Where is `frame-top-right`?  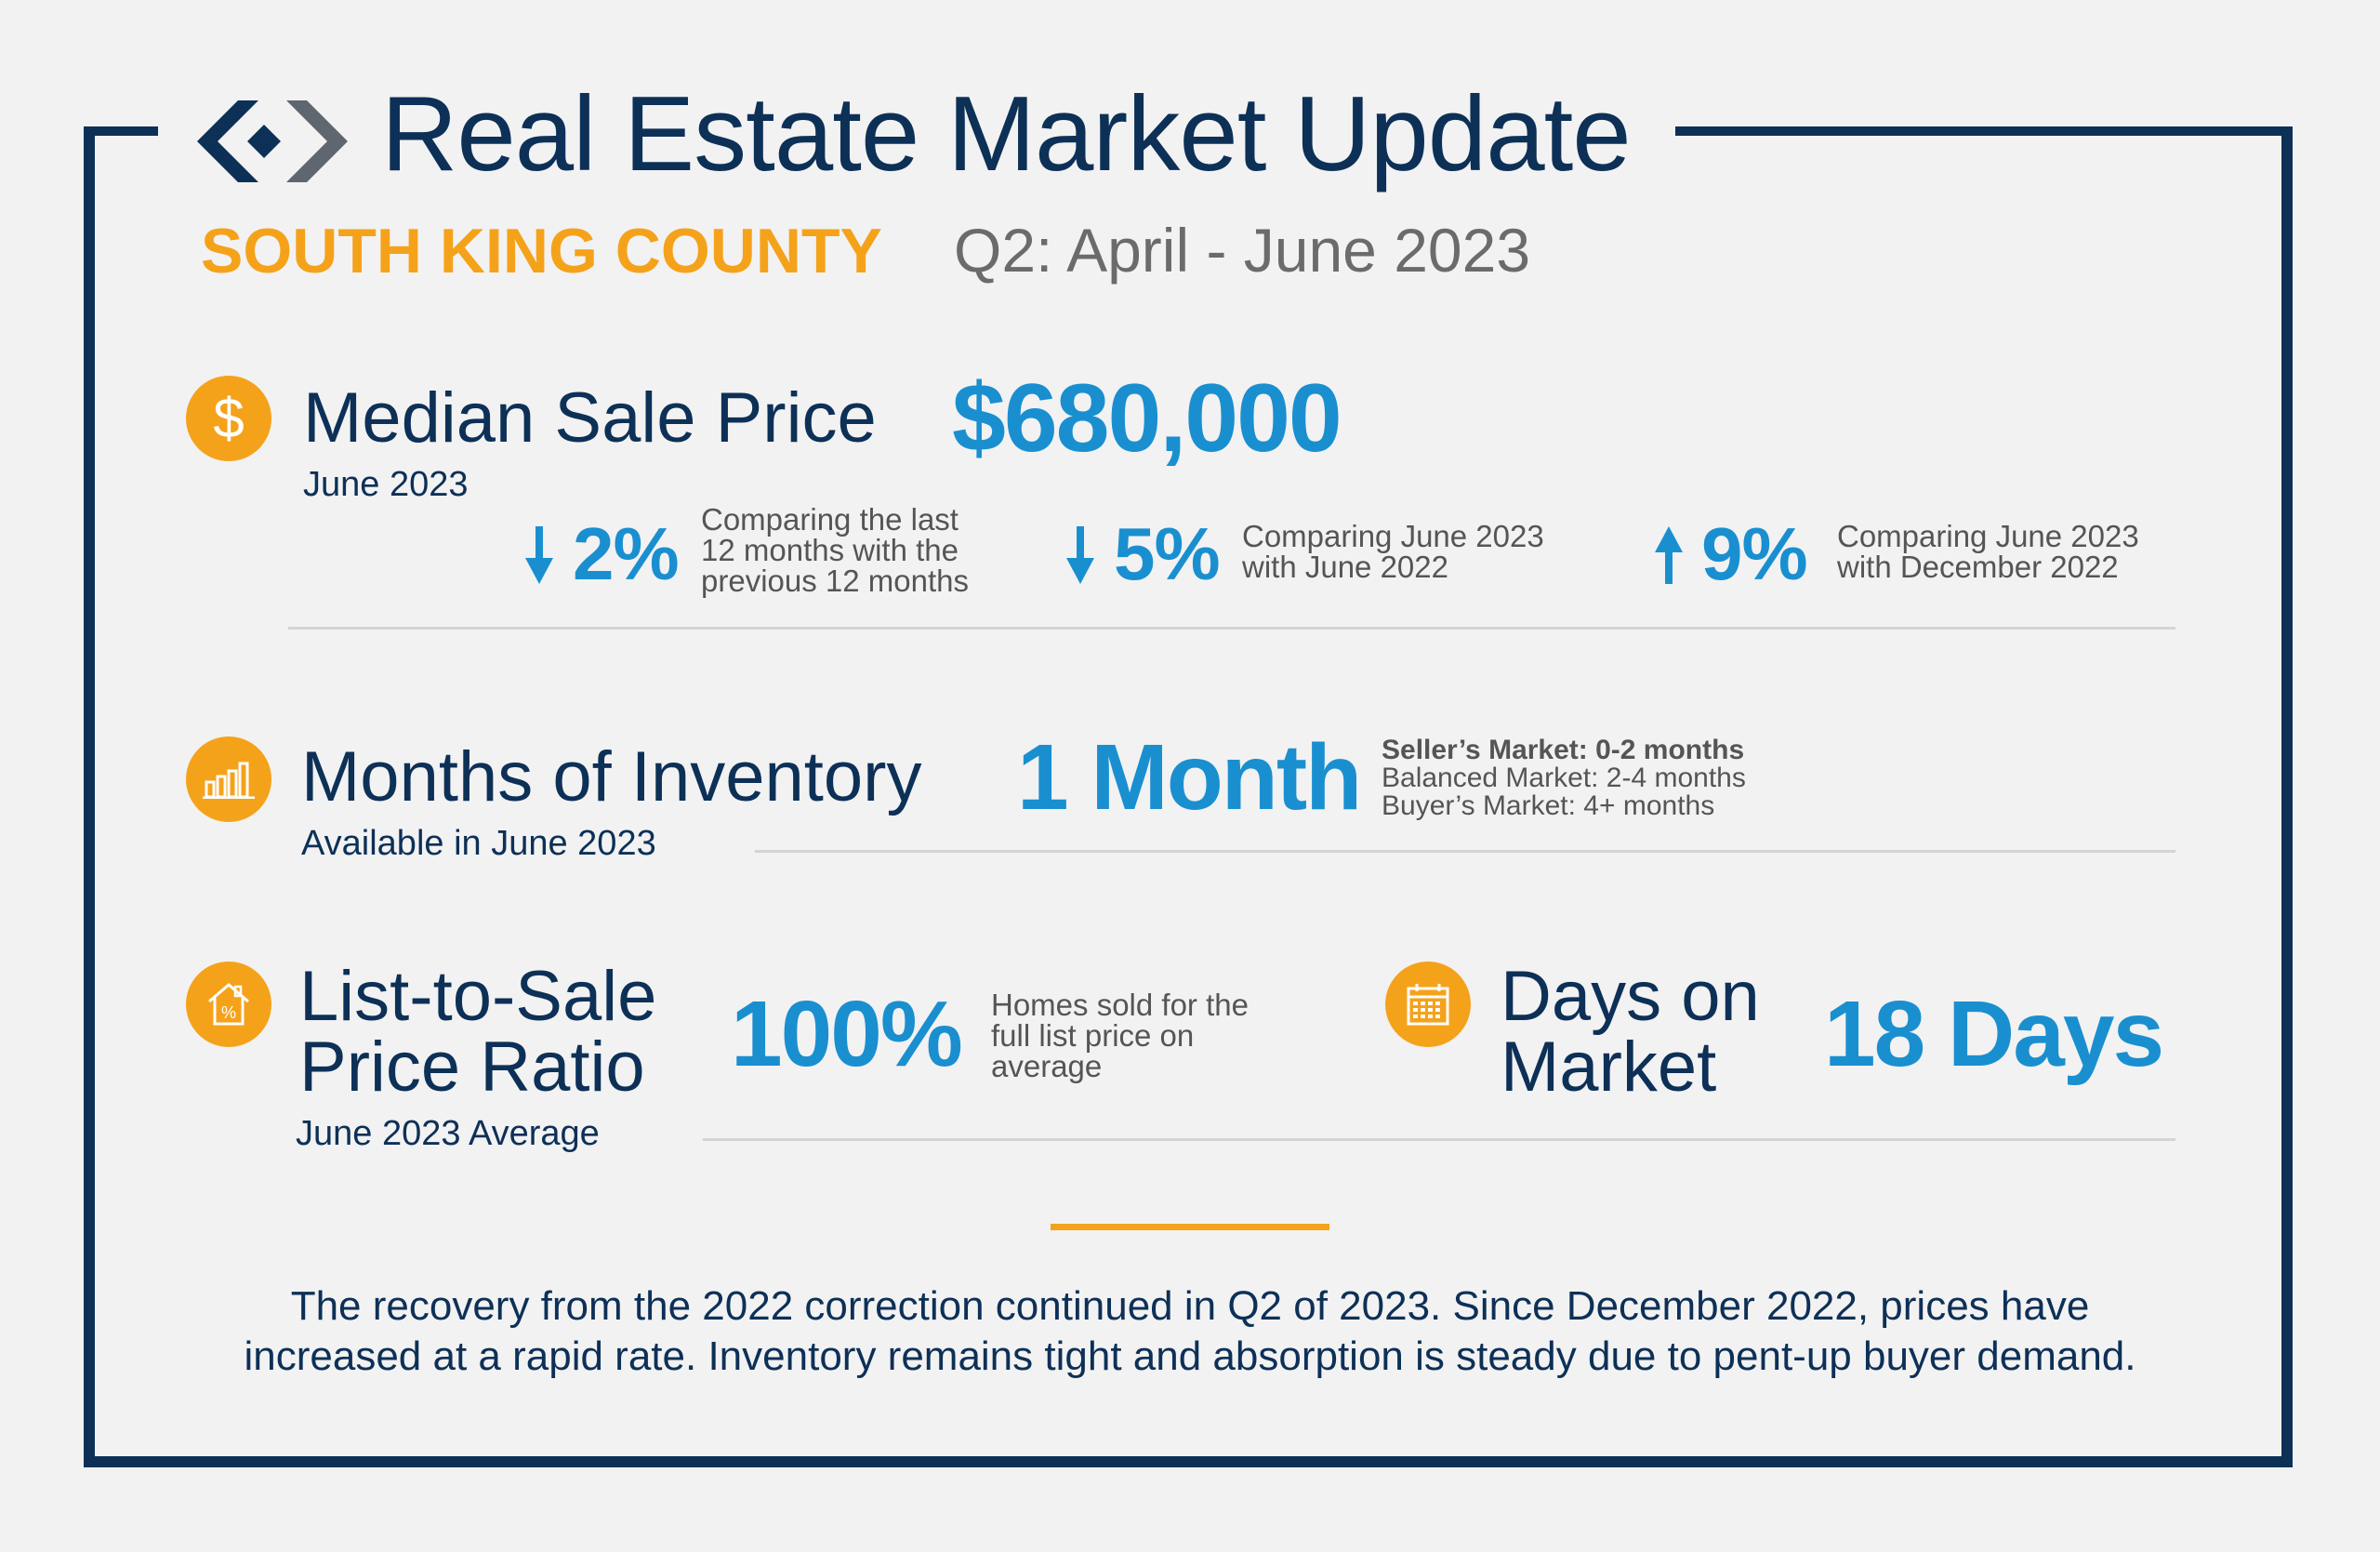 frame-top-right is located at coordinates (1984, 131).